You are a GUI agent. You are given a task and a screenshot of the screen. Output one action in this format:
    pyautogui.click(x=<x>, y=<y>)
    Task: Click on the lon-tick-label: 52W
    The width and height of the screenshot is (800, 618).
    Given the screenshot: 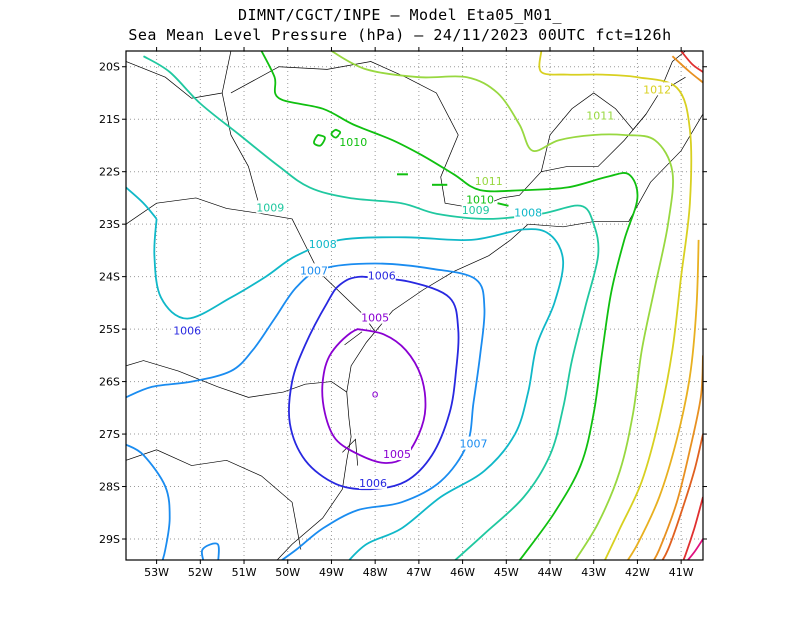 What is the action you would take?
    pyautogui.click(x=200, y=572)
    